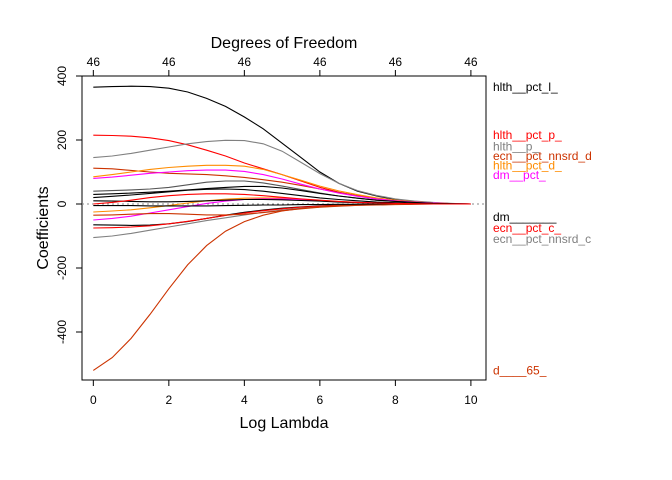 This screenshot has height=480, width=672. Describe the element at coordinates (43, 227) in the screenshot. I see `y-axis-label: Coefficients` at that location.